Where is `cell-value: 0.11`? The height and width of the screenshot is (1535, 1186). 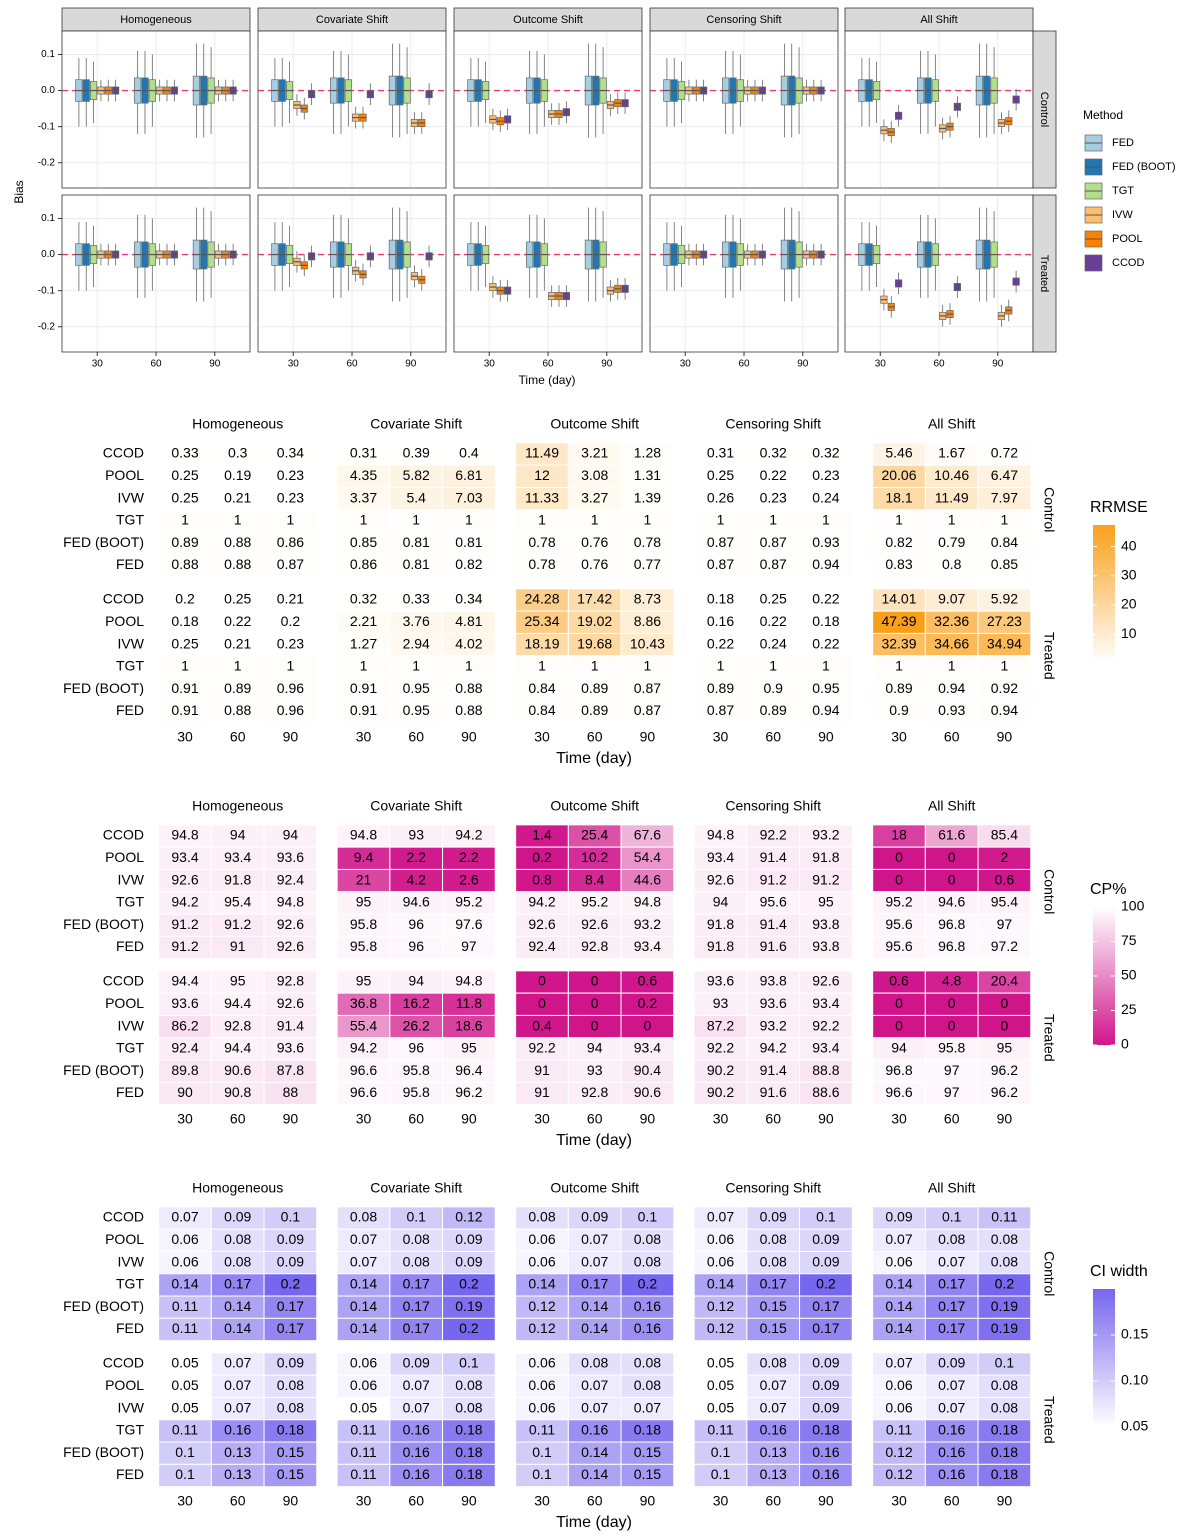
cell-value: 0.11 is located at coordinates (542, 1430).